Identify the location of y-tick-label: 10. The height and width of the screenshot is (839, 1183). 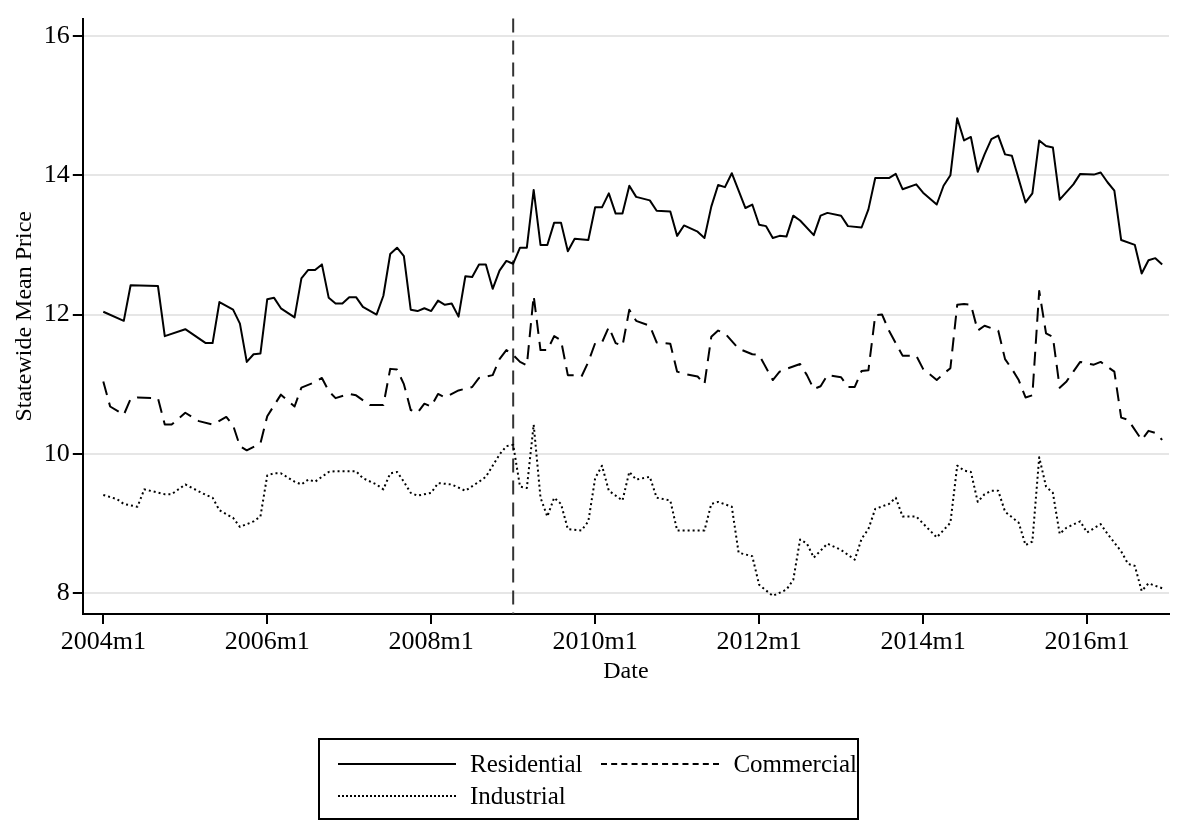
(56, 452).